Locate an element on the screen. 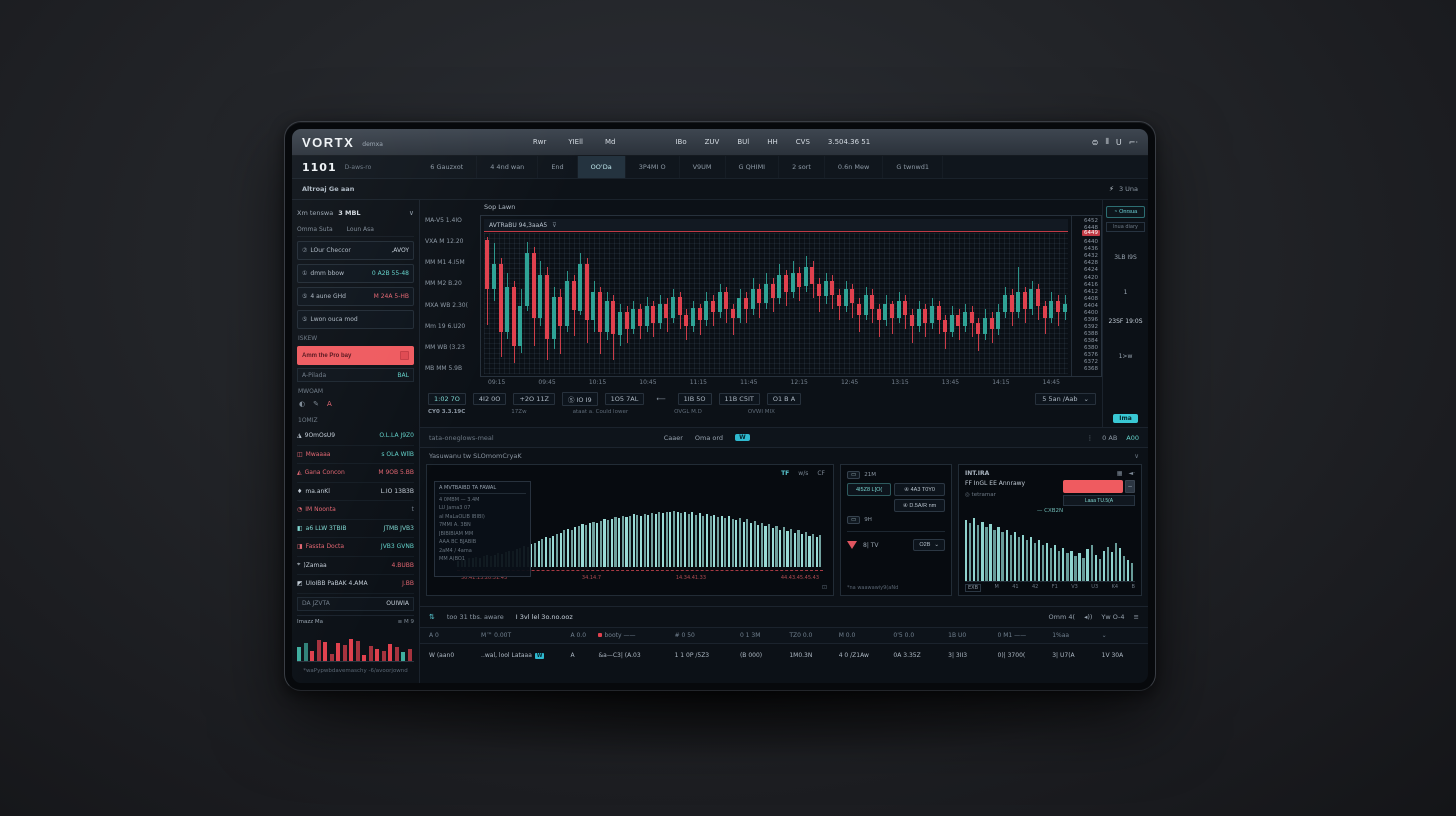 This screenshot has width=1456, height=816. balance-label: A-Pilada is located at coordinates (314, 375).